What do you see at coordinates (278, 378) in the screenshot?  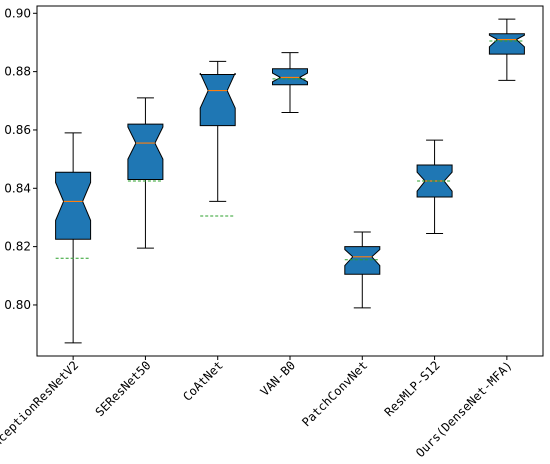 I see `x-tick-label: VAN-B0` at bounding box center [278, 378].